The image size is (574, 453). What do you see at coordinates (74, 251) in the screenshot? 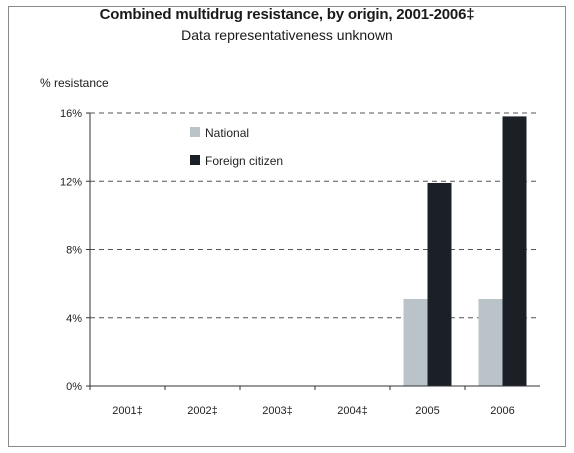
I see `y-tick-label: 8%` at bounding box center [74, 251].